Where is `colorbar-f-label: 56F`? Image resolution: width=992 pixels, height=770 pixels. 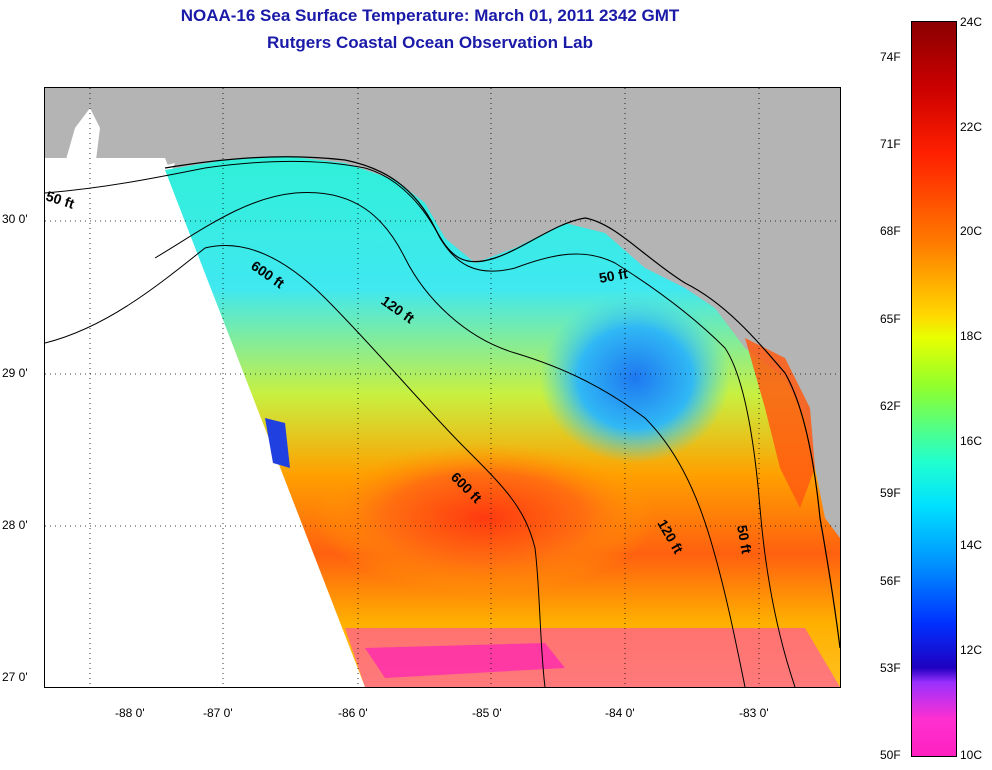
colorbar-f-label: 56F is located at coordinates (890, 581).